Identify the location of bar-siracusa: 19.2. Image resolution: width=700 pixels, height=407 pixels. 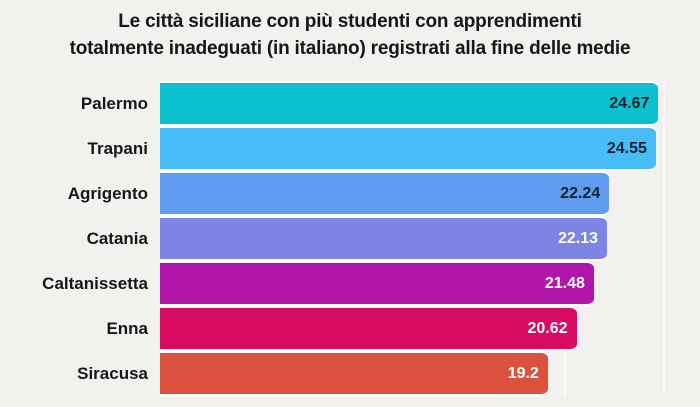
(354, 373).